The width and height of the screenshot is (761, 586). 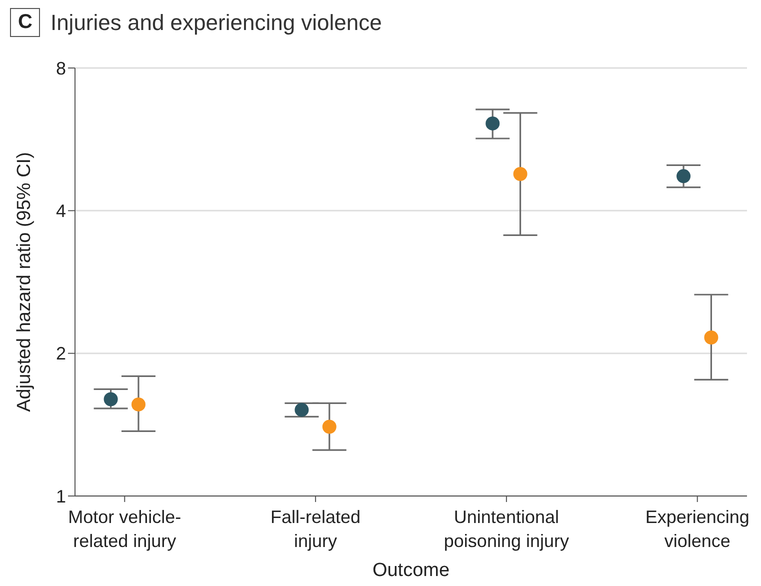 What do you see at coordinates (24, 282) in the screenshot?
I see `y-axis-title: Adjusted hazard ratio (95% CI)` at bounding box center [24, 282].